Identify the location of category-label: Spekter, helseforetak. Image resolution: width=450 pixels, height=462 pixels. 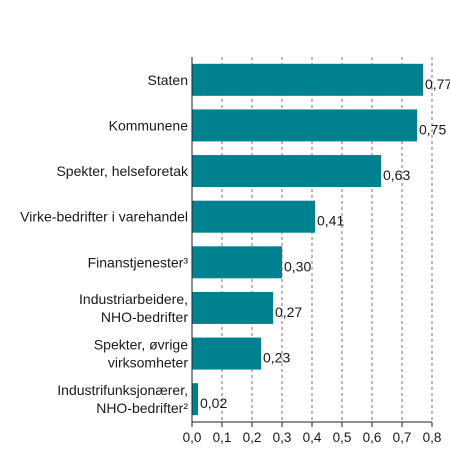
(122, 171).